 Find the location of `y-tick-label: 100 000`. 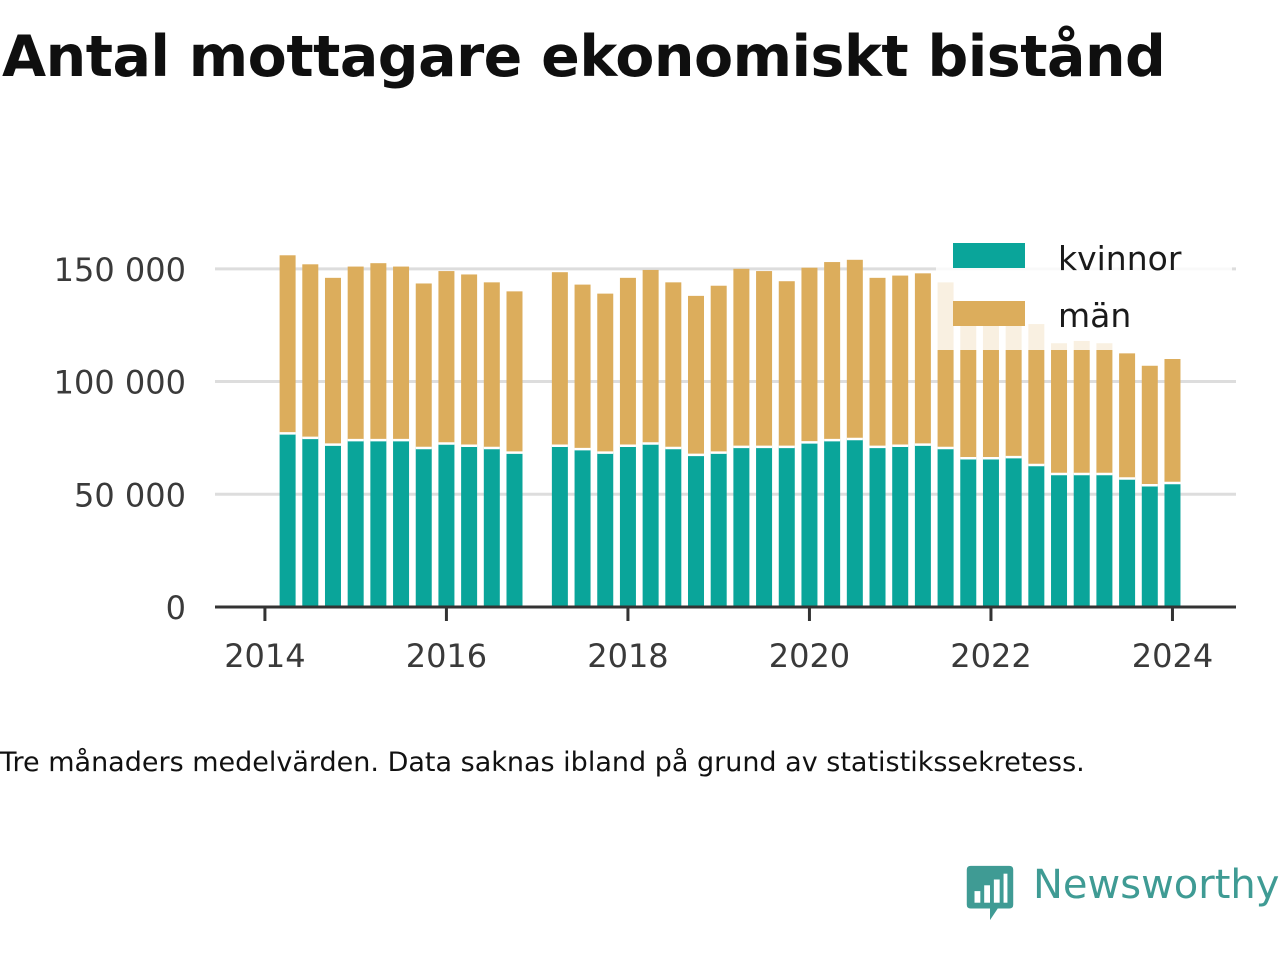

y-tick-label: 100 000 is located at coordinates (120, 383).